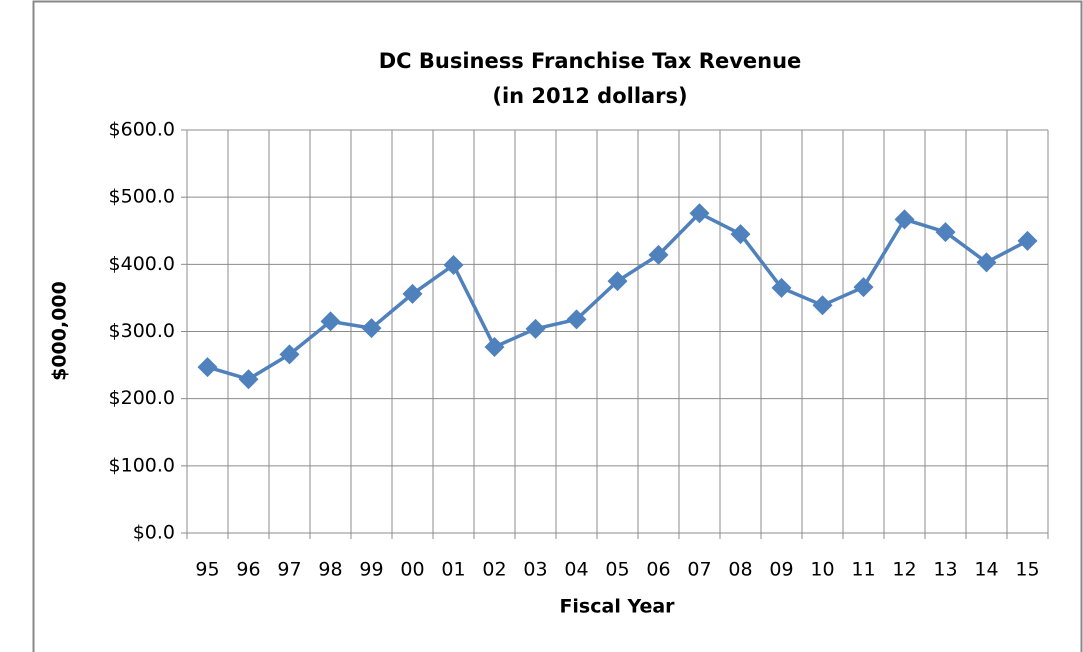  I want to click on x-tick-label: 99, so click(371, 570).